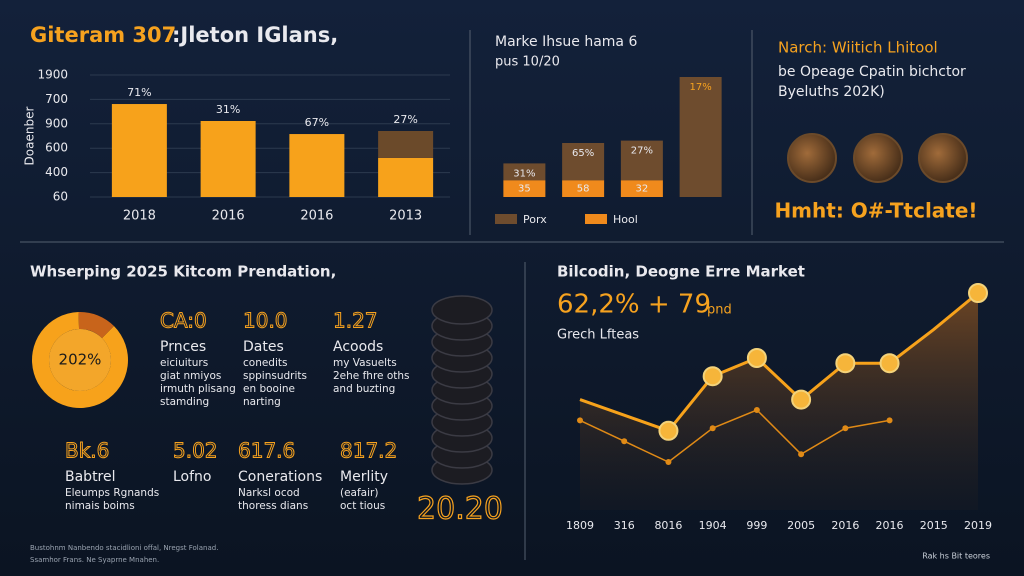 The height and width of the screenshot is (576, 1024). Describe the element at coordinates (183, 321) in the screenshot. I see `stat-value: CA:0` at that location.